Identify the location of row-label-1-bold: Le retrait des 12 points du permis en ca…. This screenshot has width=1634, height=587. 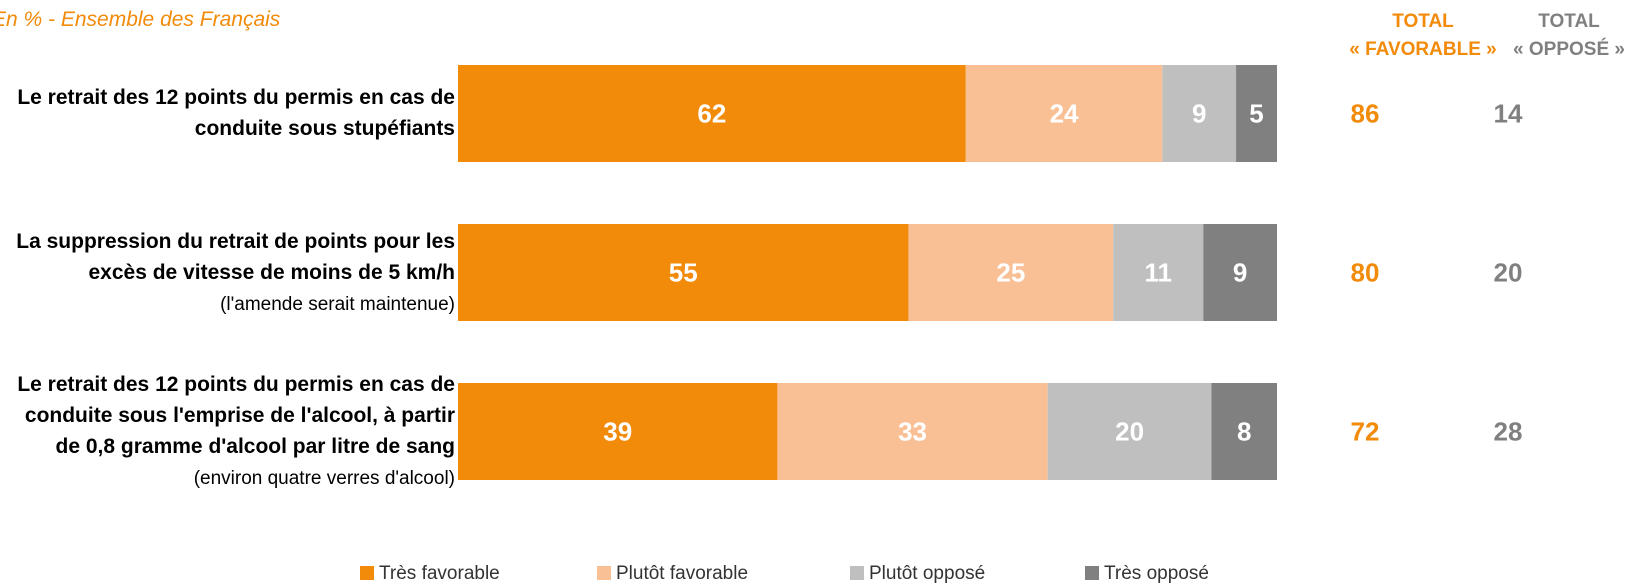
(236, 113).